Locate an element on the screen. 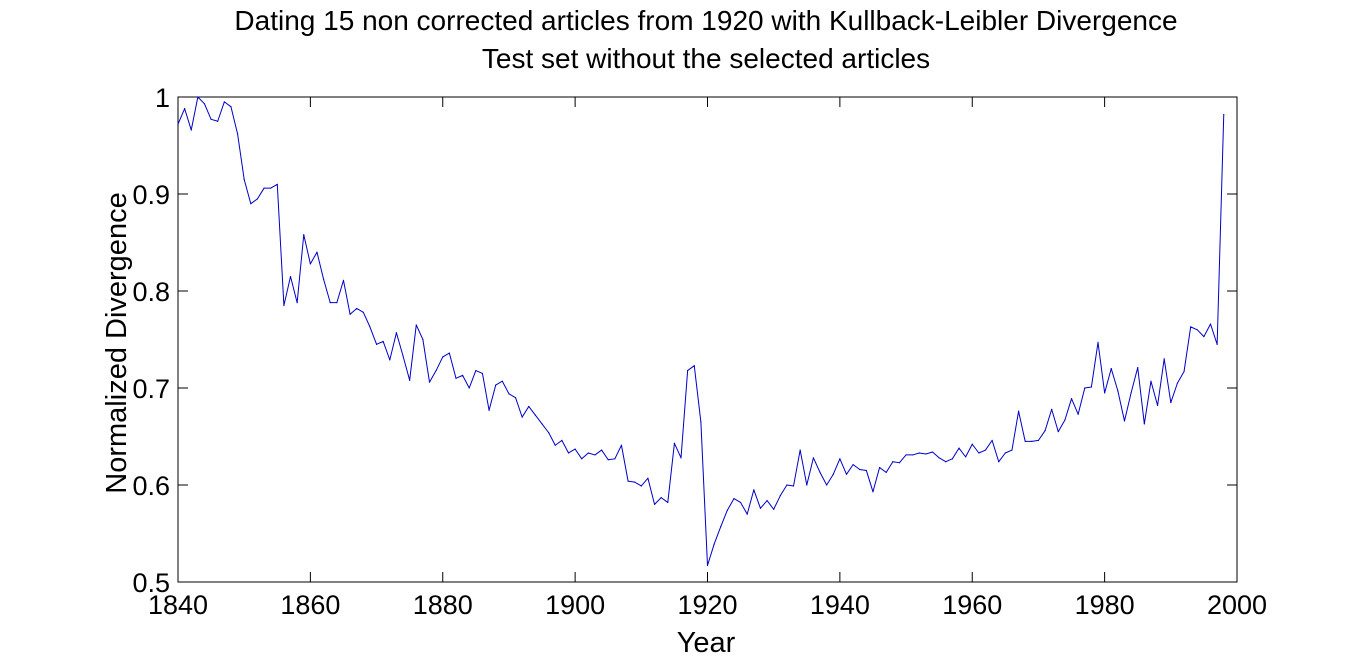 This screenshot has width=1366, height=663. x-tick-label: 1880 is located at coordinates (443, 605).